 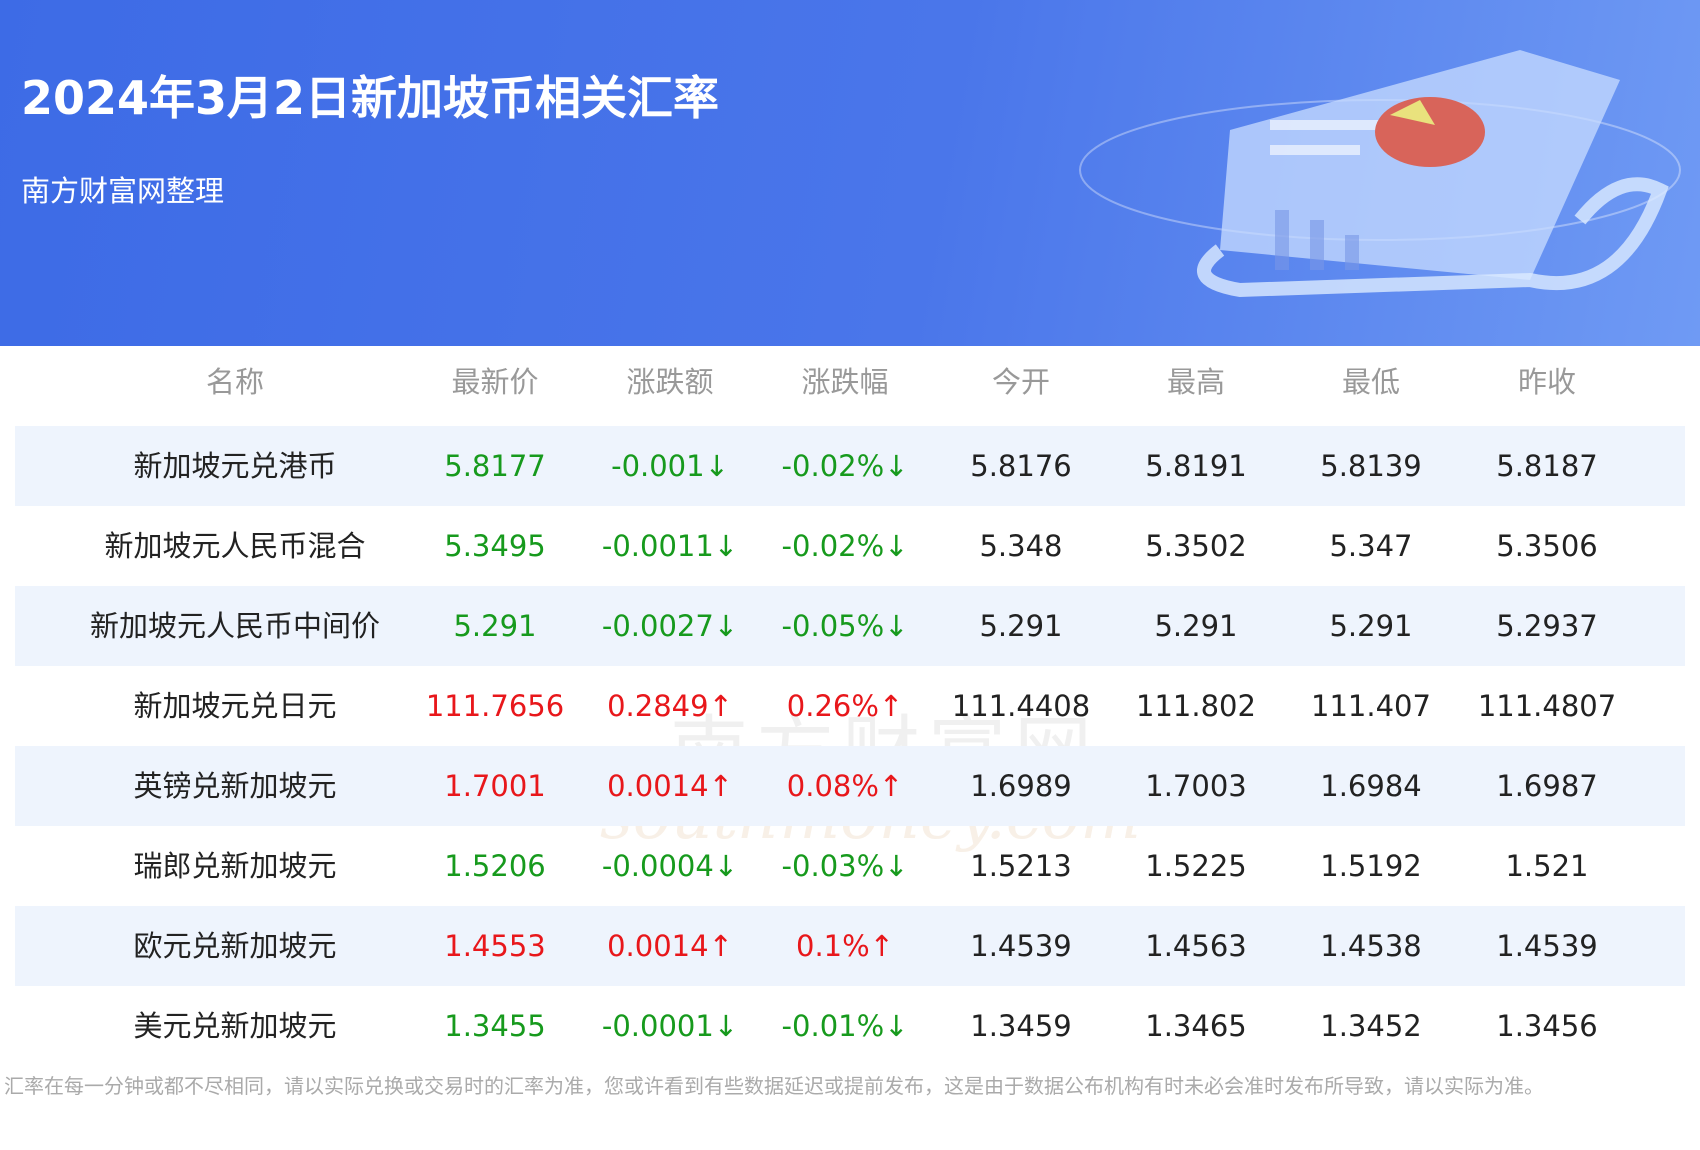 I want to click on cell: 0.2849↑, so click(x=670, y=706).